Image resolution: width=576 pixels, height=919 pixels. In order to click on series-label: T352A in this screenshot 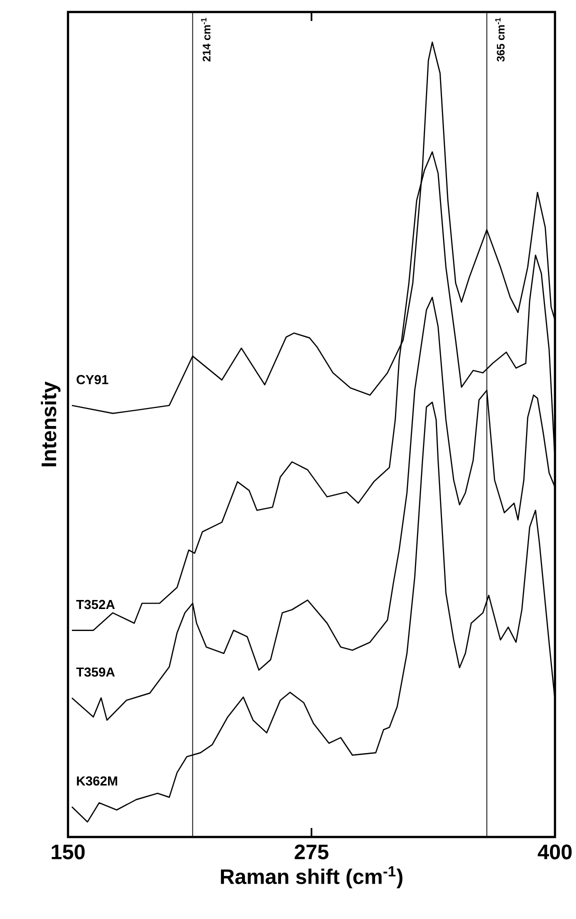, I will do `click(95, 605)`.